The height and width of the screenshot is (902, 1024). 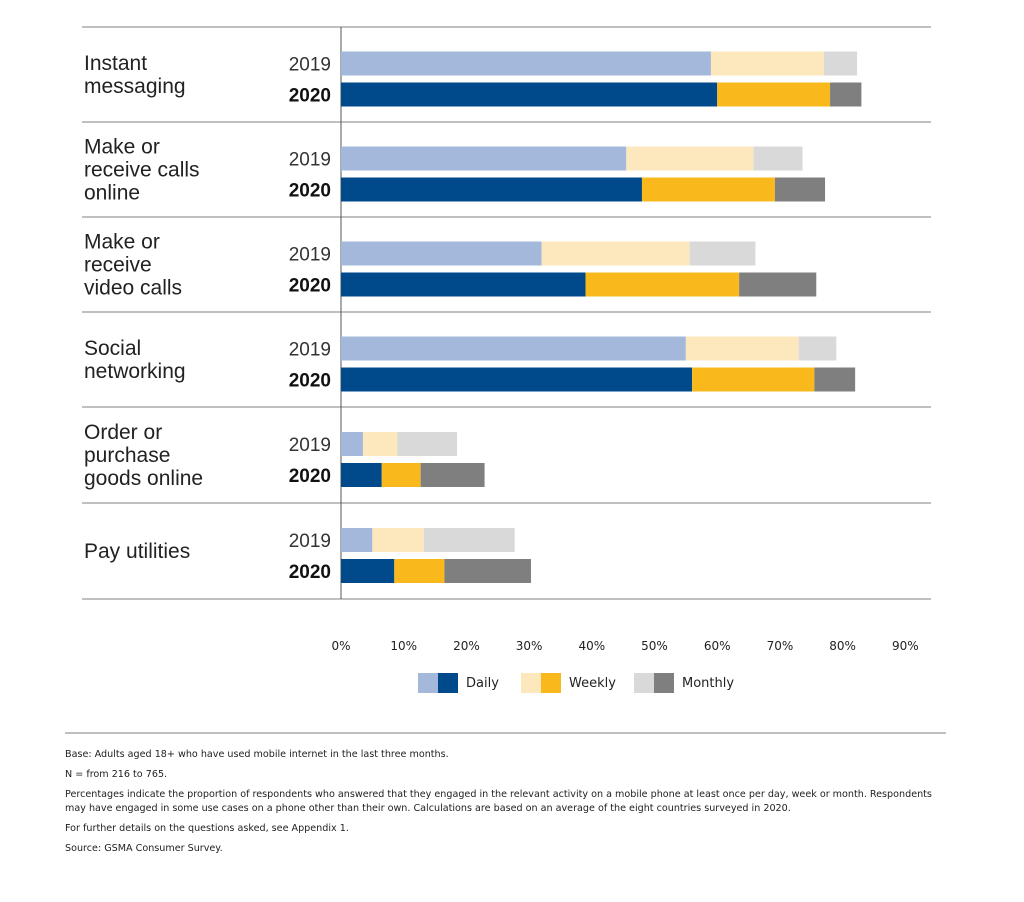 What do you see at coordinates (644, 683) in the screenshot?
I see `legend-swatch-2019-monthly` at bounding box center [644, 683].